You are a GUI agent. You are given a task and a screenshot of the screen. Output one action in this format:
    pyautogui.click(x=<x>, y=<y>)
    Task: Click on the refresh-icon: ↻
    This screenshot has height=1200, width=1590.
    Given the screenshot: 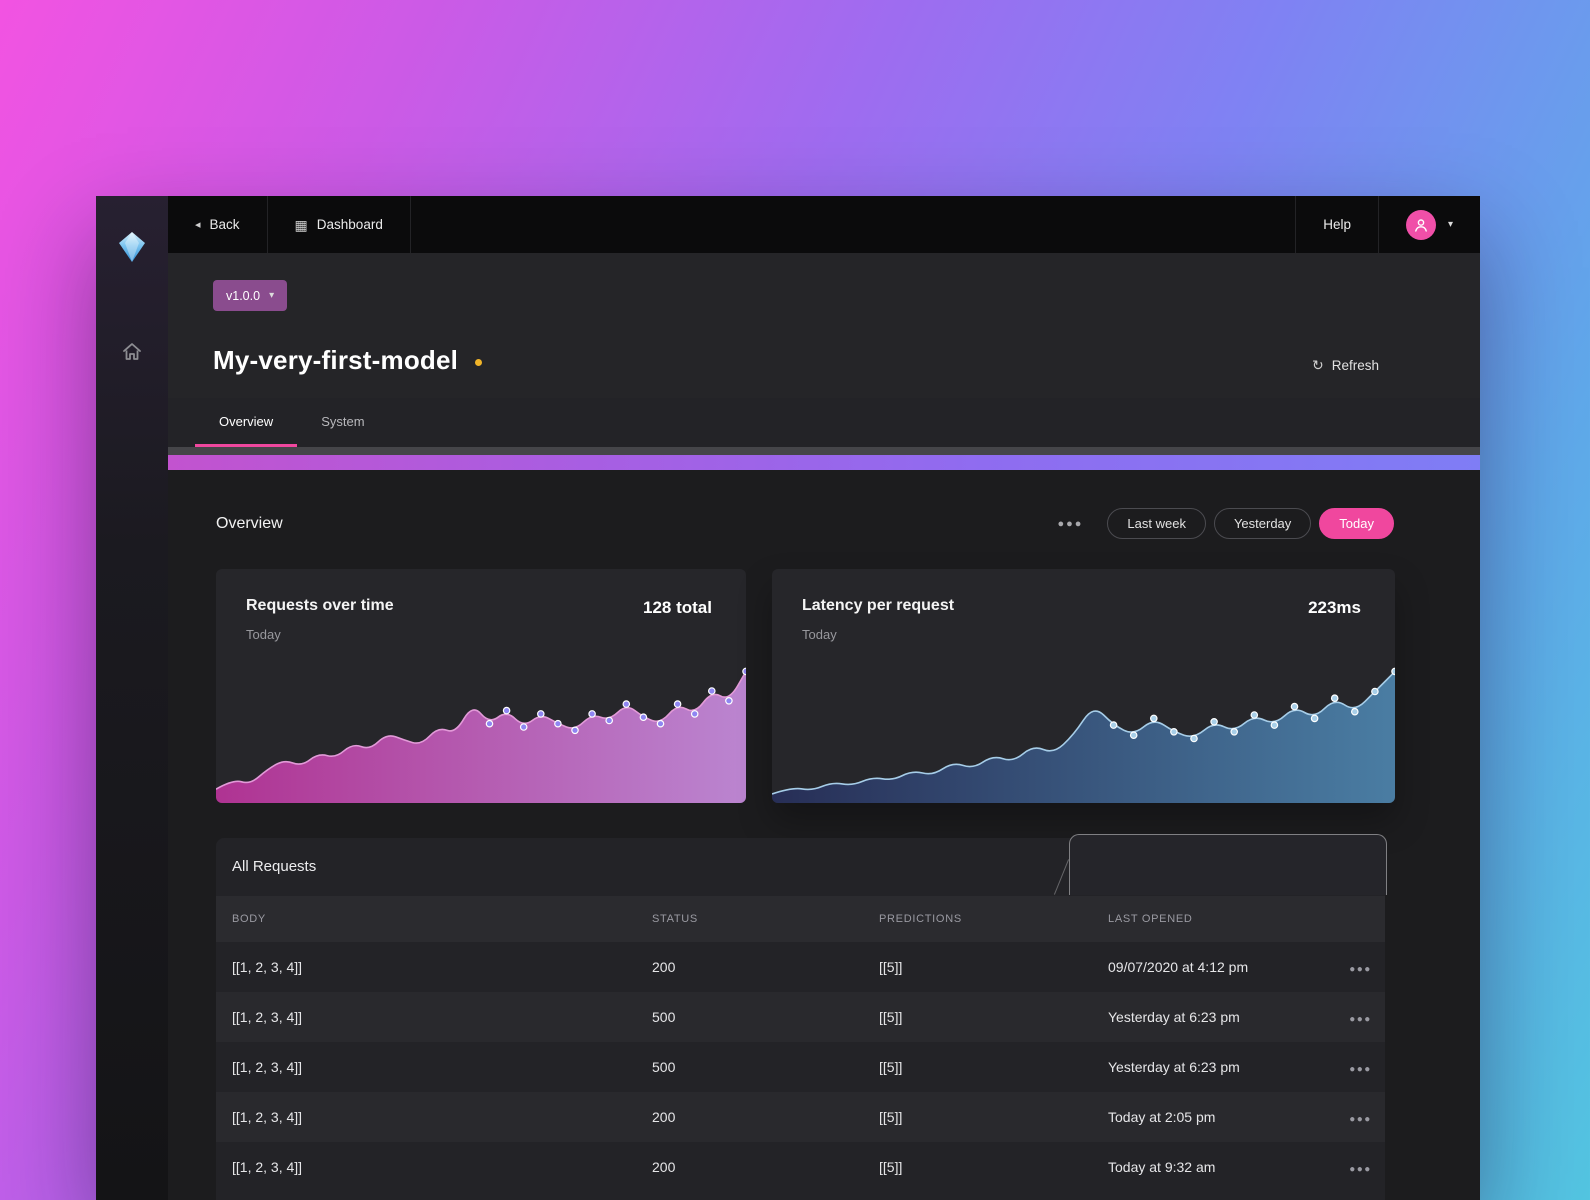 What is the action you would take?
    pyautogui.click(x=1317, y=365)
    